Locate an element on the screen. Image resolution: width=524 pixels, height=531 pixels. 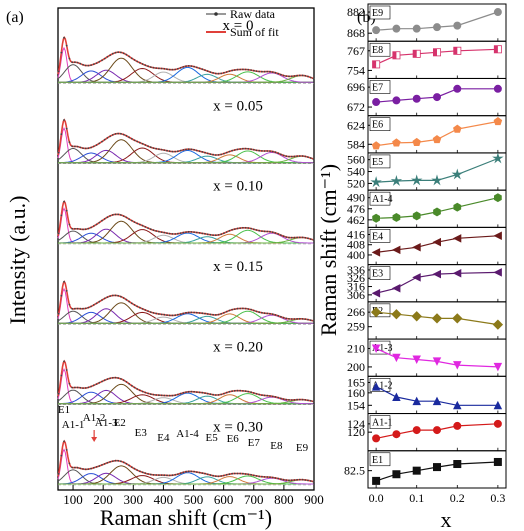
y-tick-label: 754 is located at coordinates (356, 70).